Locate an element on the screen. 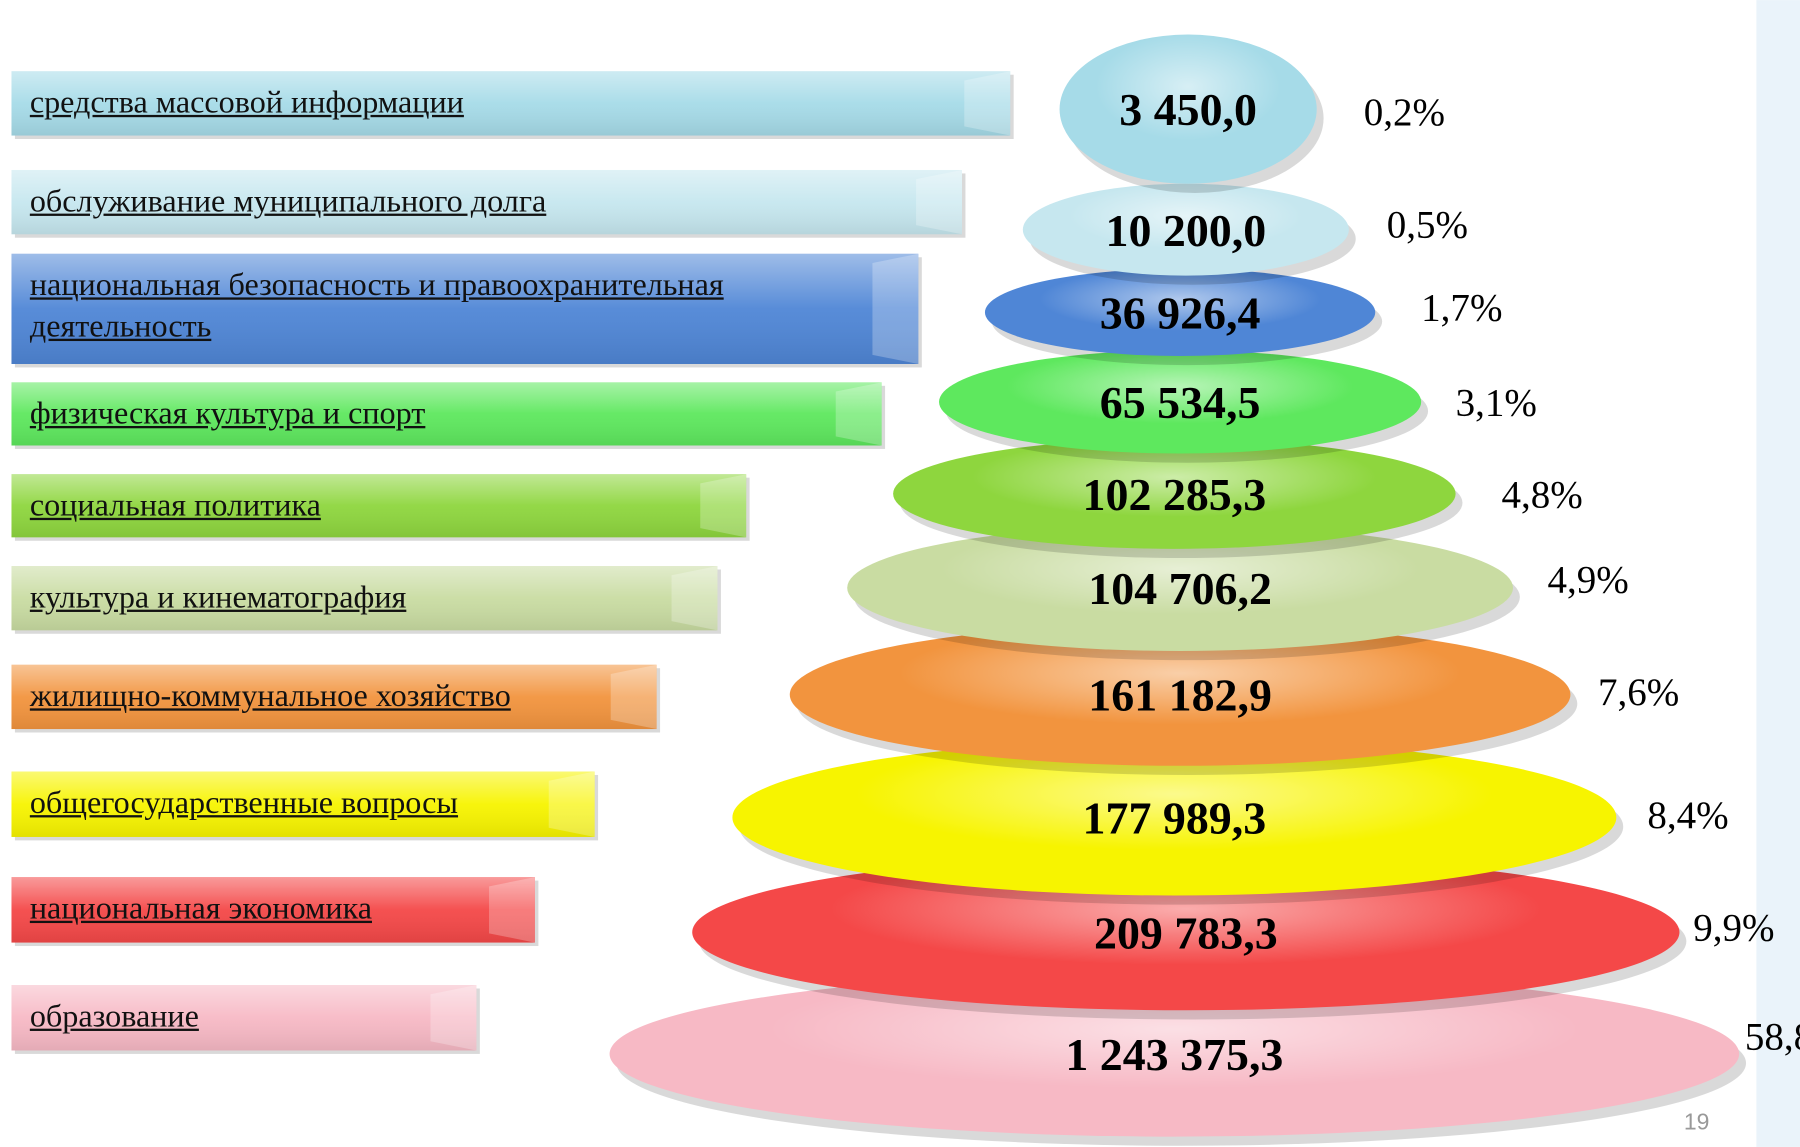 This screenshot has height=1147, width=1800. bar-label-box: обслуживание муниципального долга is located at coordinates (288, 201).